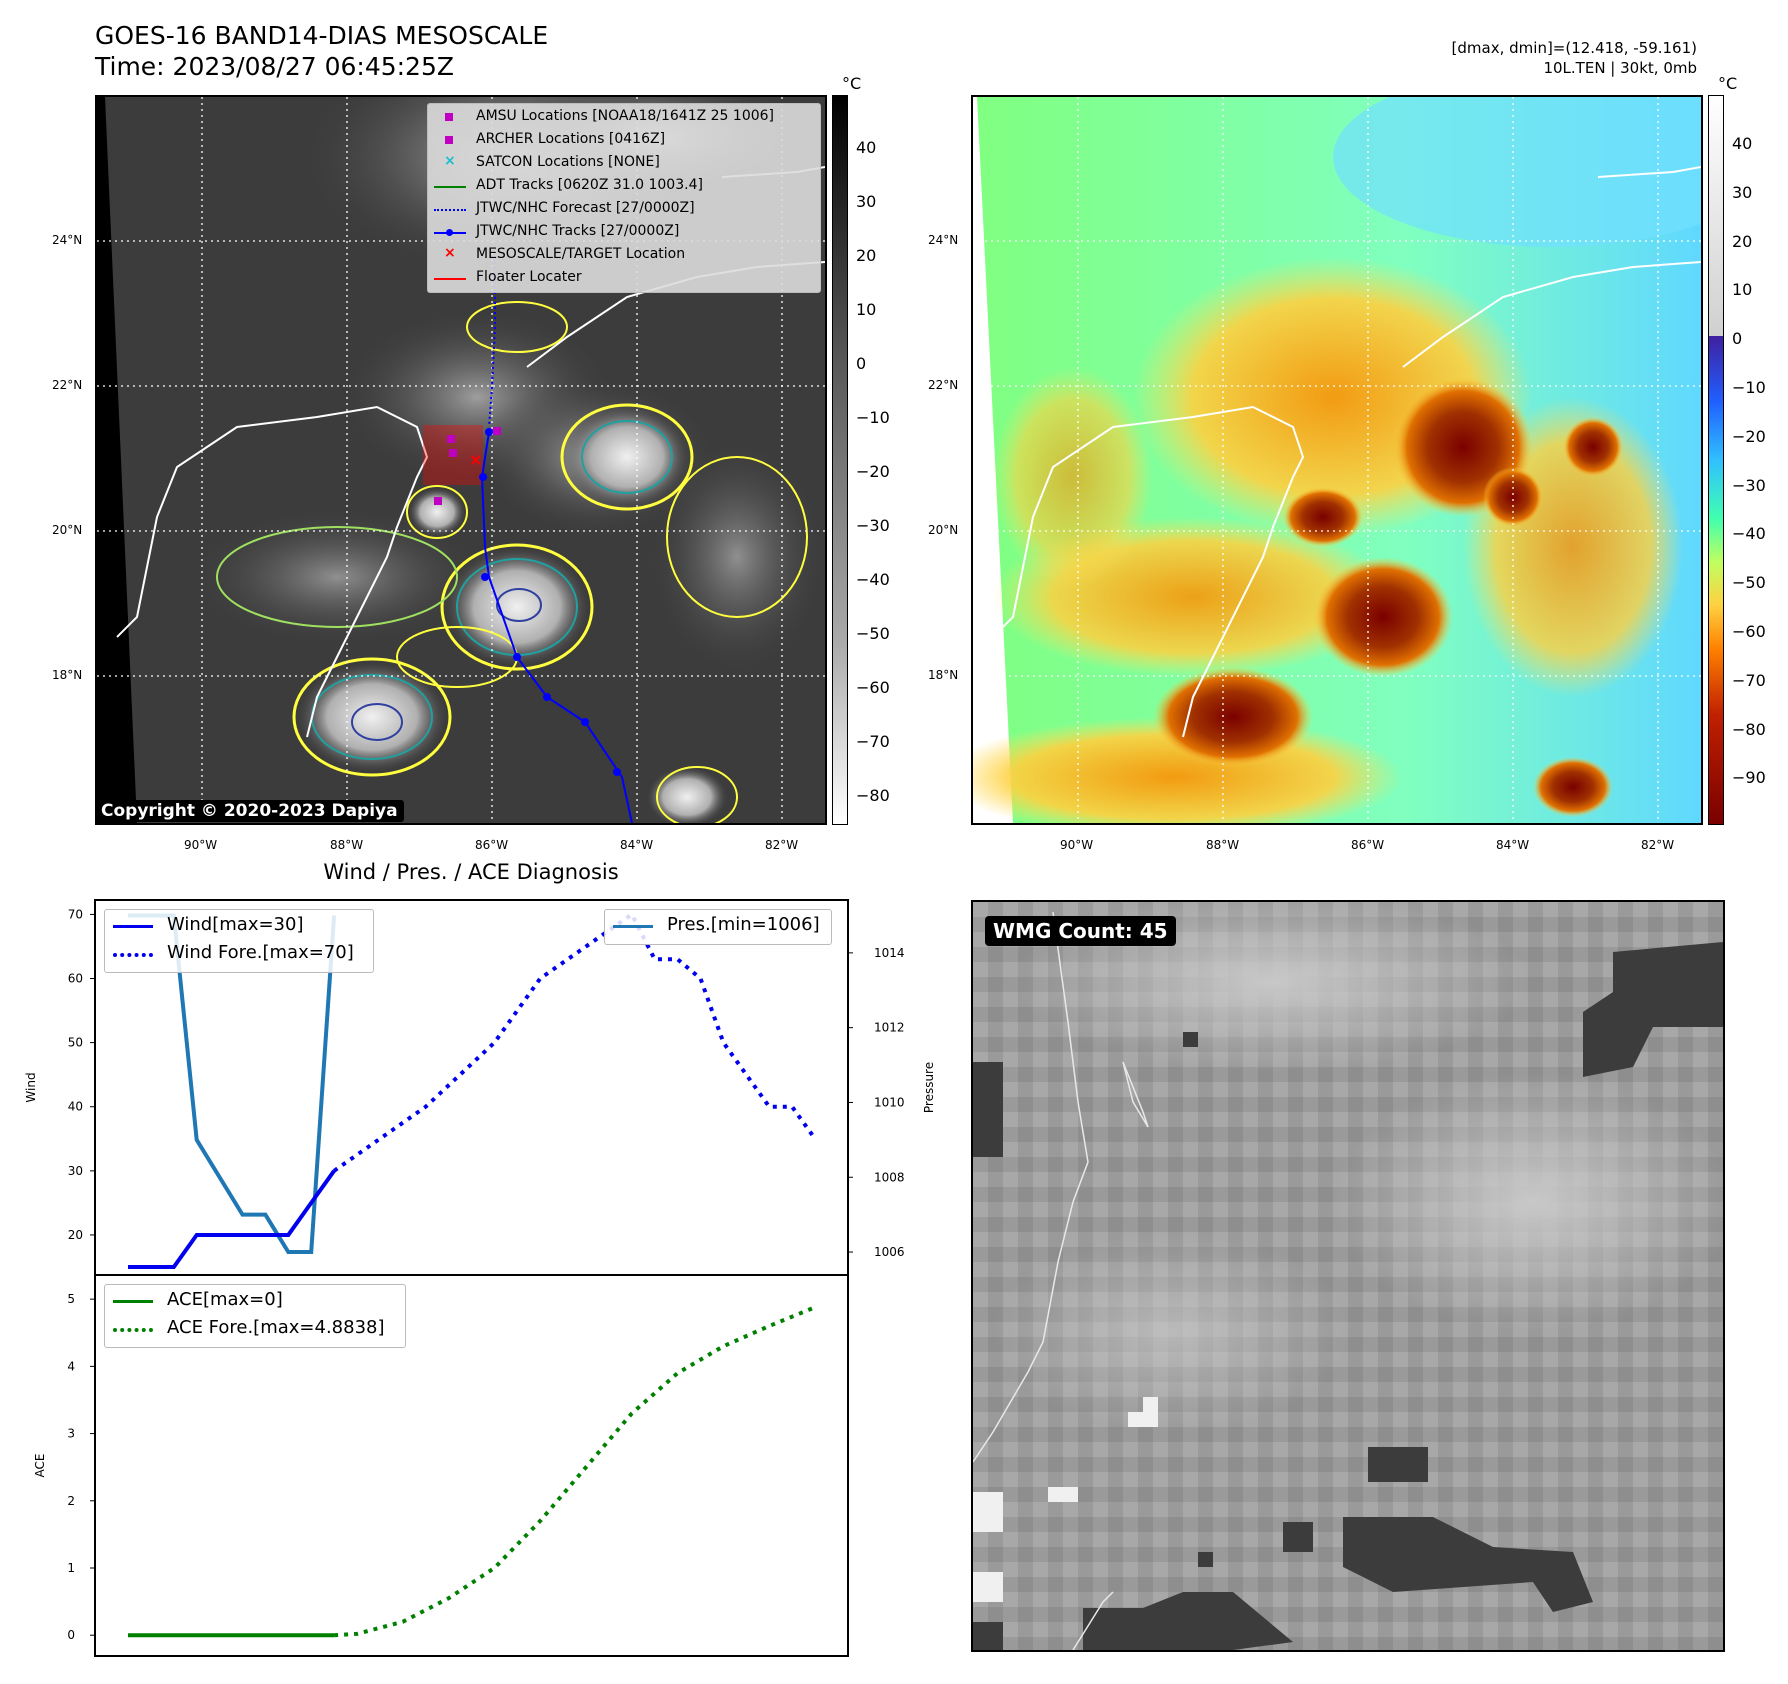 Image resolution: width=1788 pixels, height=1684 pixels. Describe the element at coordinates (75, 1171) in the screenshot. I see `wind-ytick-label: 30` at that location.